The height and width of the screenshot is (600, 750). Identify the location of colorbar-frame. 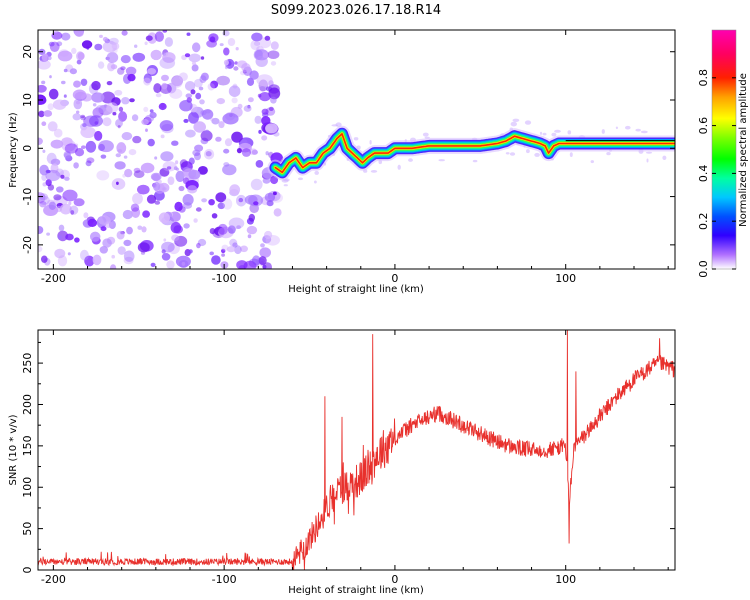
(724, 149).